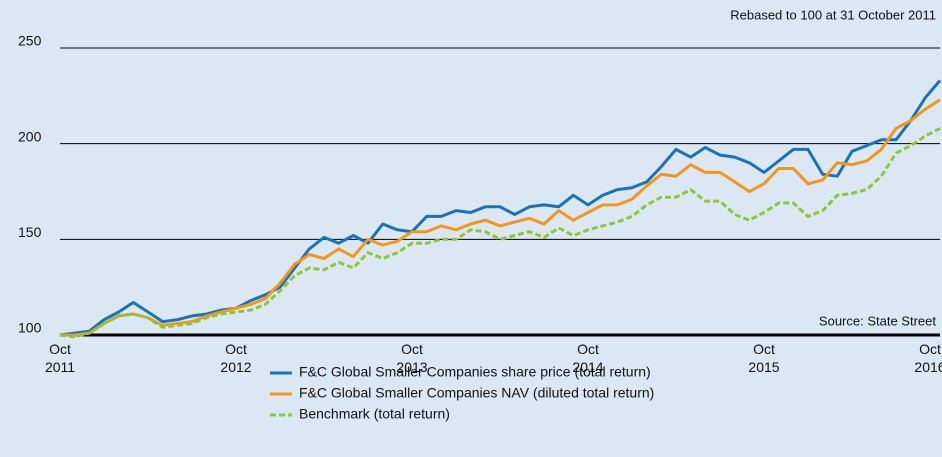  I want to click on x-tick-label: Oct 2011, so click(60, 358).